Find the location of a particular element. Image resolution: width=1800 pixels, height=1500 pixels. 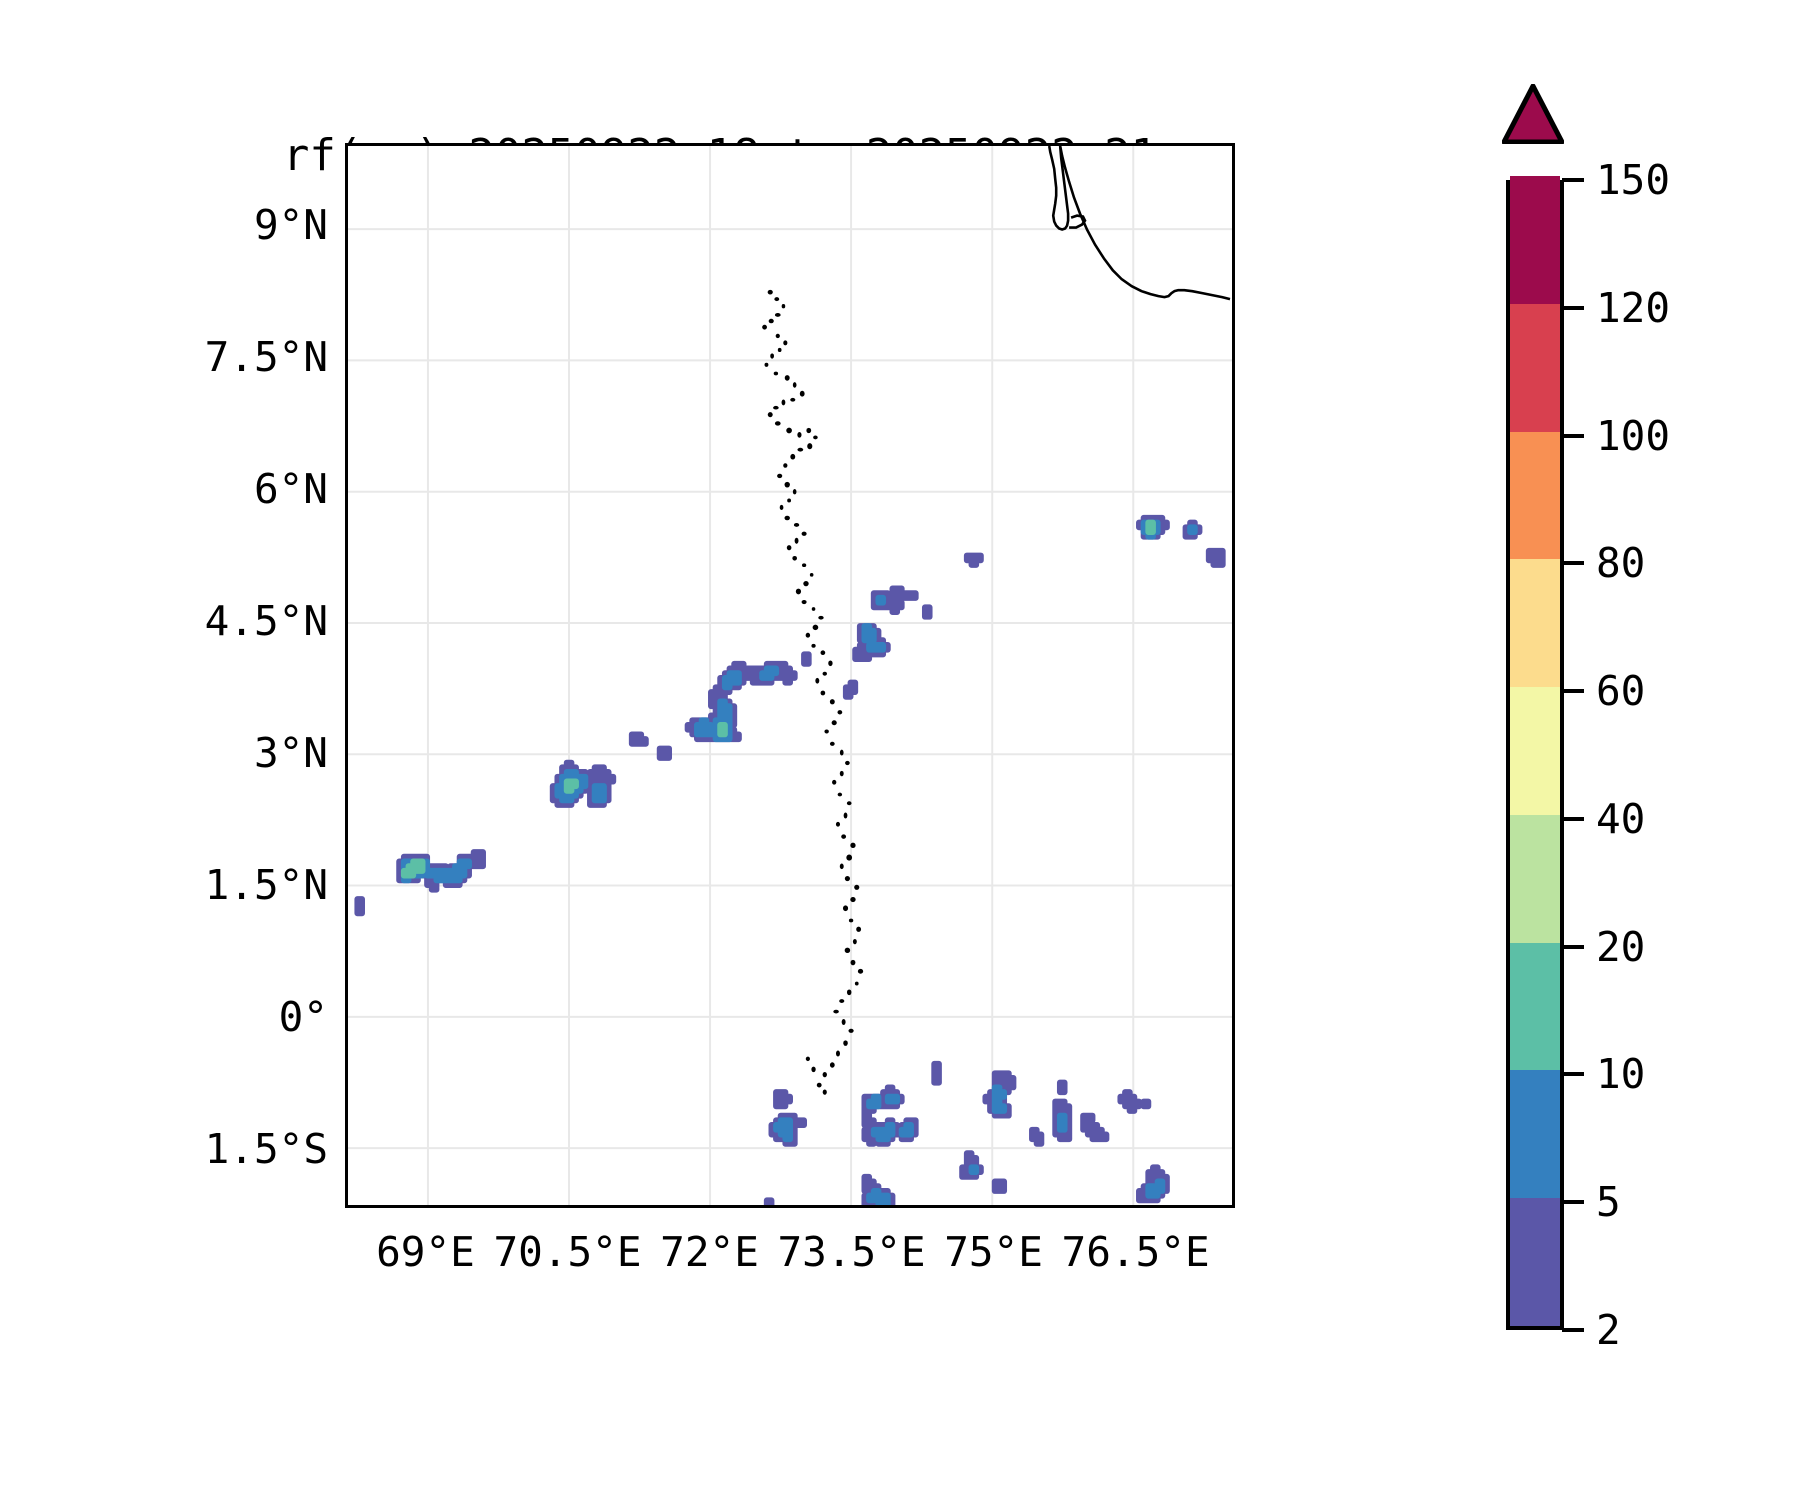

coast-inlet is located at coordinates (1078, 221).